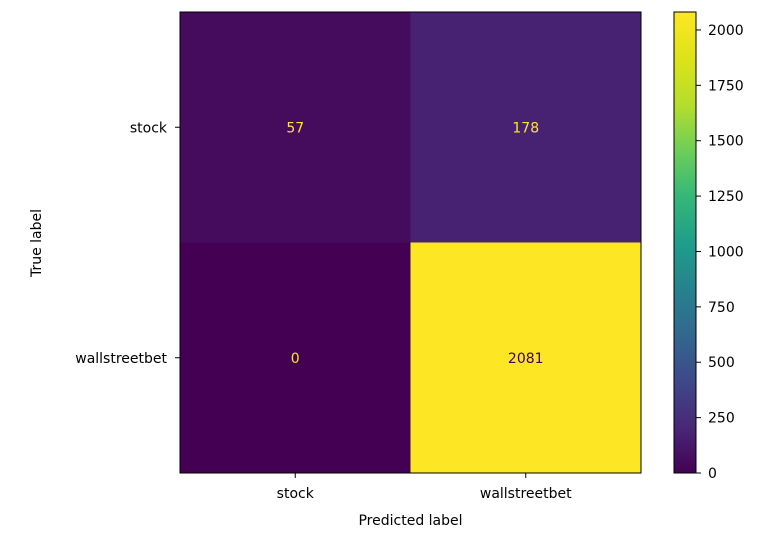  Describe the element at coordinates (685, 242) in the screenshot. I see `colorbar` at that location.